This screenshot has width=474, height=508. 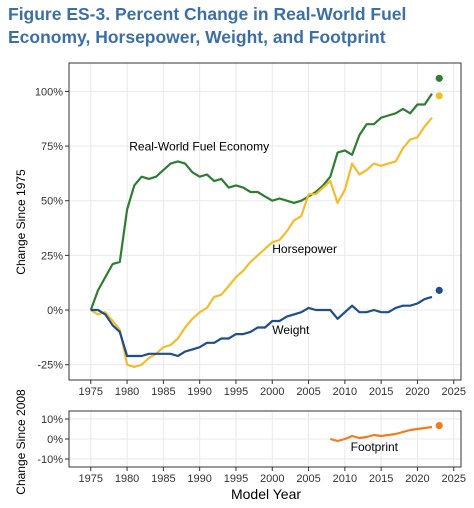 What do you see at coordinates (49, 92) in the screenshot?
I see `top-y-tick-label: 100%` at bounding box center [49, 92].